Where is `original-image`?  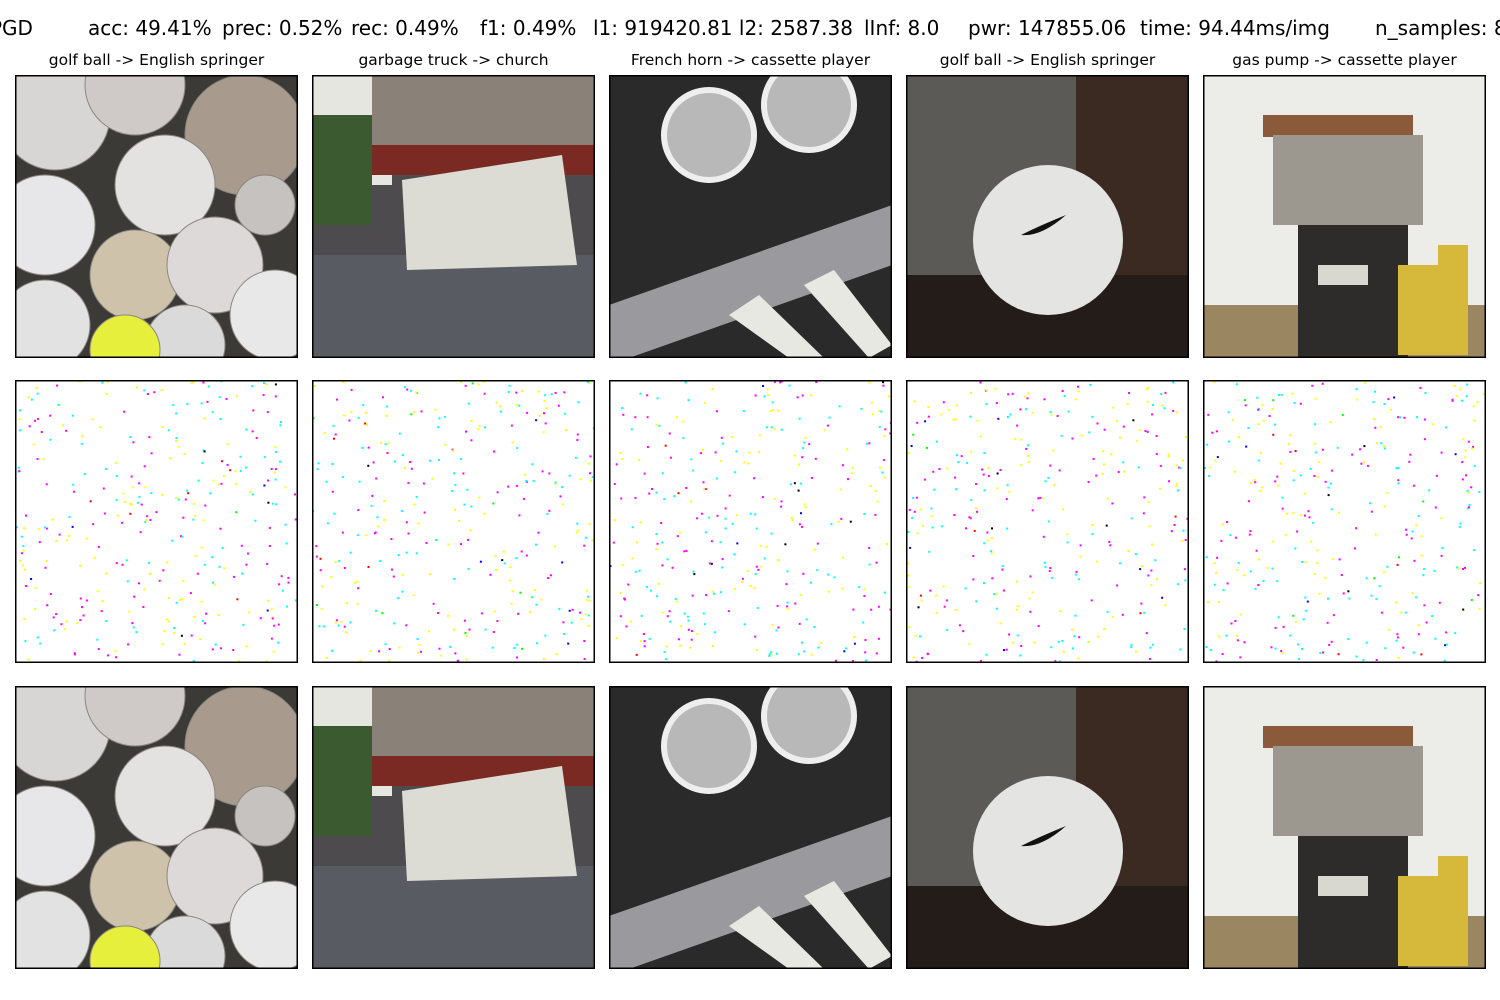 original-image is located at coordinates (1047, 216).